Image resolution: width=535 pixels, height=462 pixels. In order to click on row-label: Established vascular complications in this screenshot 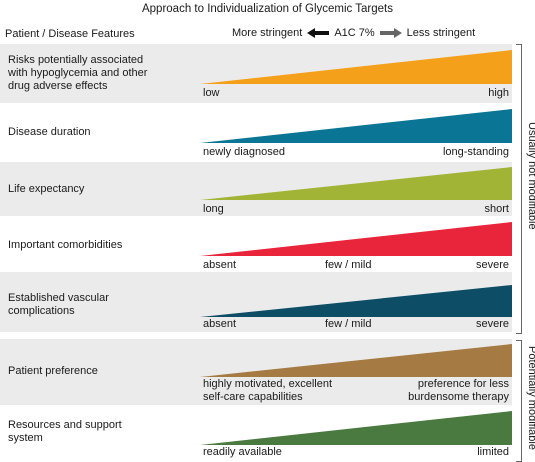, I will do `click(58, 304)`.